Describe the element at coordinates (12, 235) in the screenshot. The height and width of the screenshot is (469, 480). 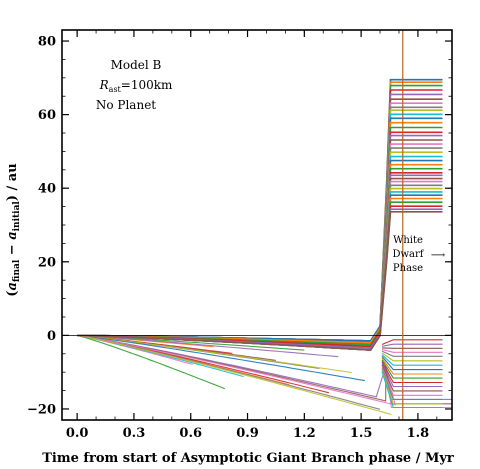
I see `ylabel-a2: a` at that location.